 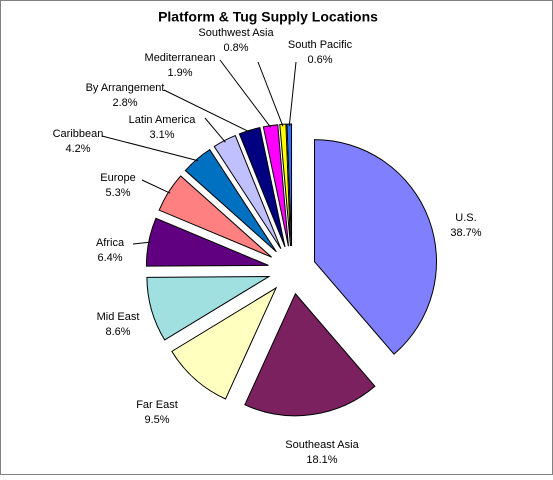 I want to click on slice-label: Caribbean, so click(x=78, y=134).